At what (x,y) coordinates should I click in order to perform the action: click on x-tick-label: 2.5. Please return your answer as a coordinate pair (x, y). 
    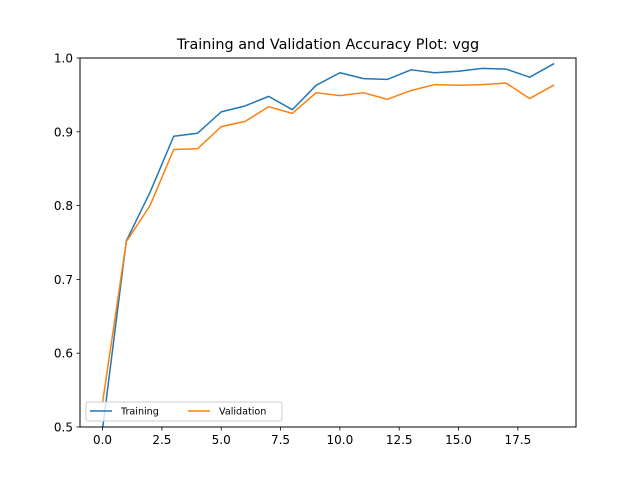
    Looking at the image, I should click on (161, 440).